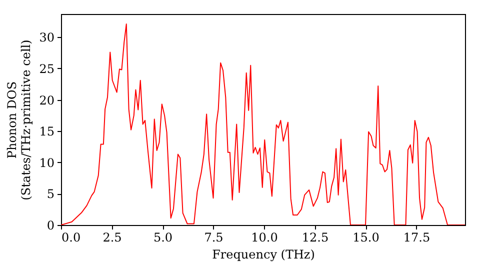 This screenshot has height=280, width=500. What do you see at coordinates (416, 237) in the screenshot?
I see `x-tick-label: 17.5` at bounding box center [416, 237].